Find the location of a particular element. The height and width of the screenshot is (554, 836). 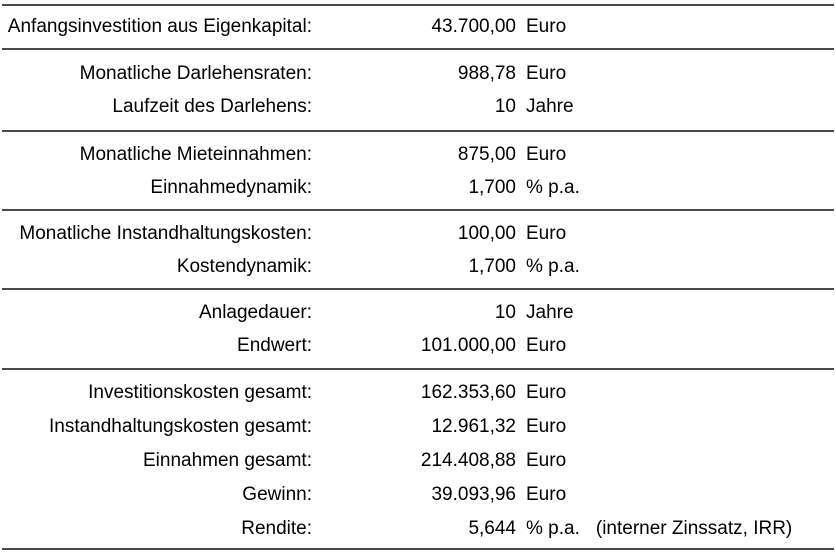

row-label: Laufzeit des Darlehens: is located at coordinates (212, 106).